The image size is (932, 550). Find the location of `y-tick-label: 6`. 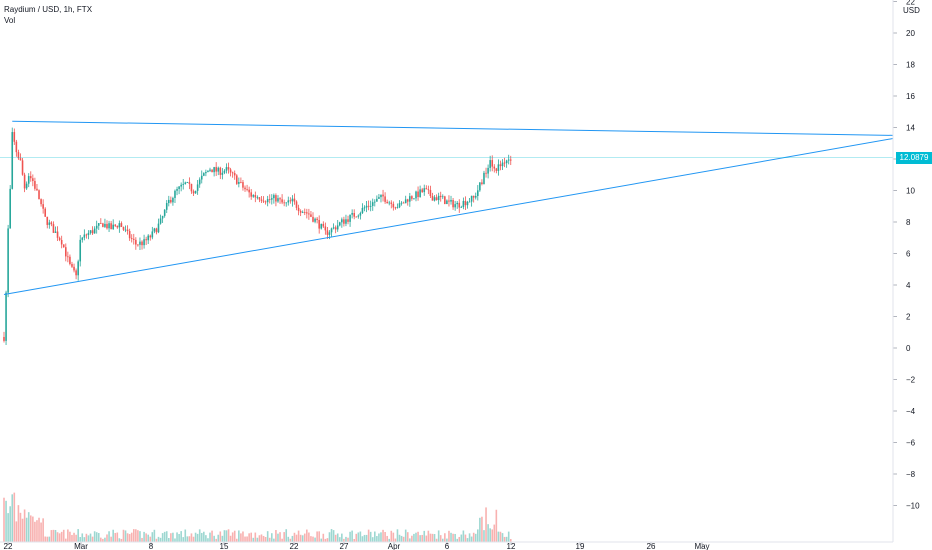

y-tick-label: 6 is located at coordinates (908, 254).